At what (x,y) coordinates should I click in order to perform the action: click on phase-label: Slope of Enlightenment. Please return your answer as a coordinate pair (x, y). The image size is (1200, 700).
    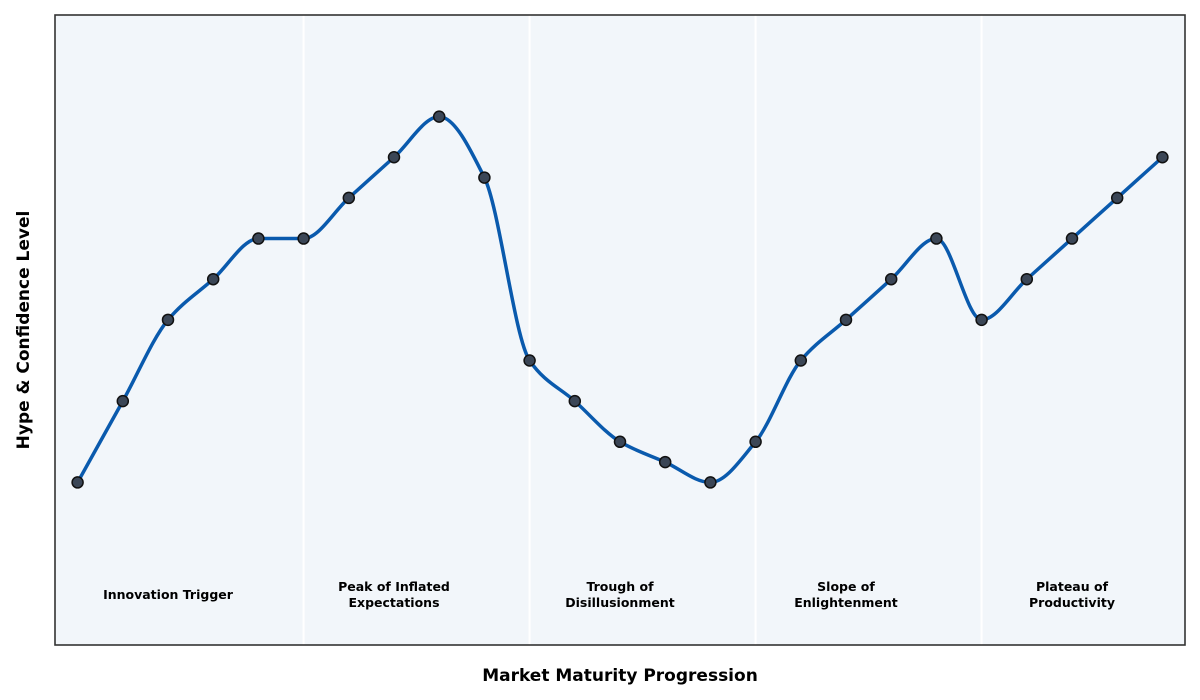
    Looking at the image, I should click on (846, 594).